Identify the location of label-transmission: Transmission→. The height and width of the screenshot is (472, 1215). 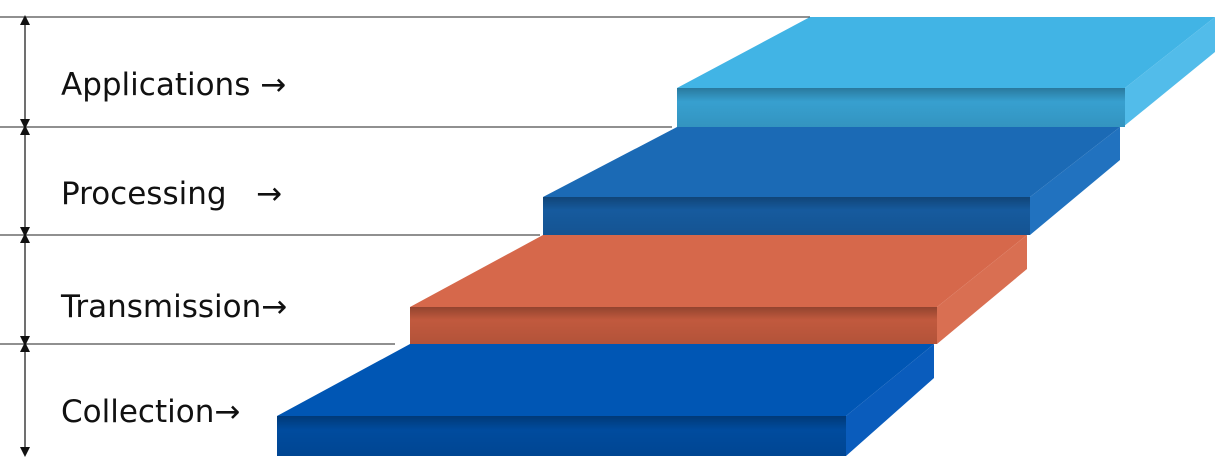
(173, 307).